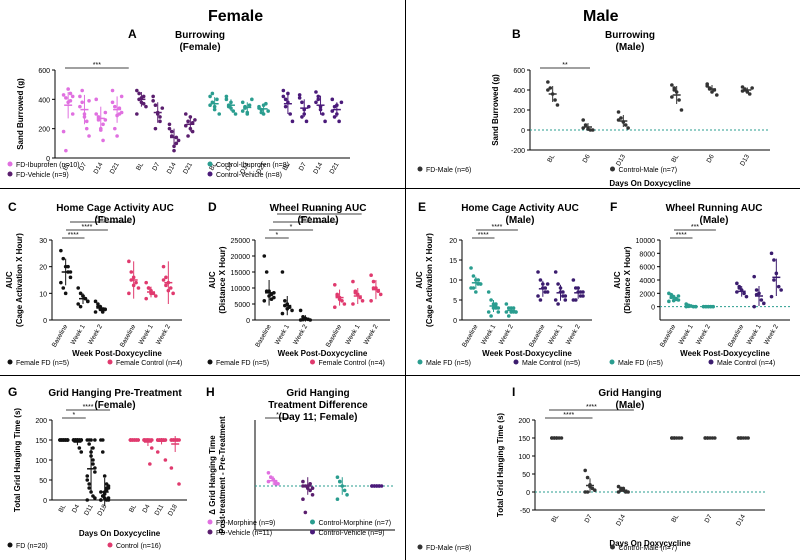  I want to click on x-tick-label: D11, so click(160, 510).